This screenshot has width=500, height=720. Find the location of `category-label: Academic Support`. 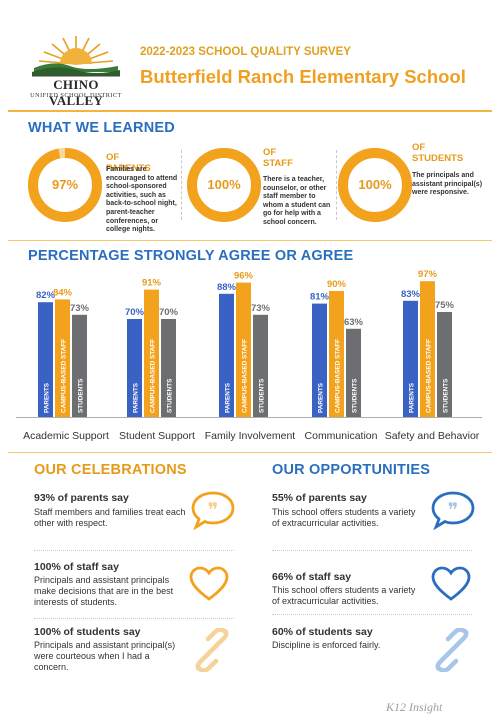

category-label: Academic Support is located at coordinates (66, 436).